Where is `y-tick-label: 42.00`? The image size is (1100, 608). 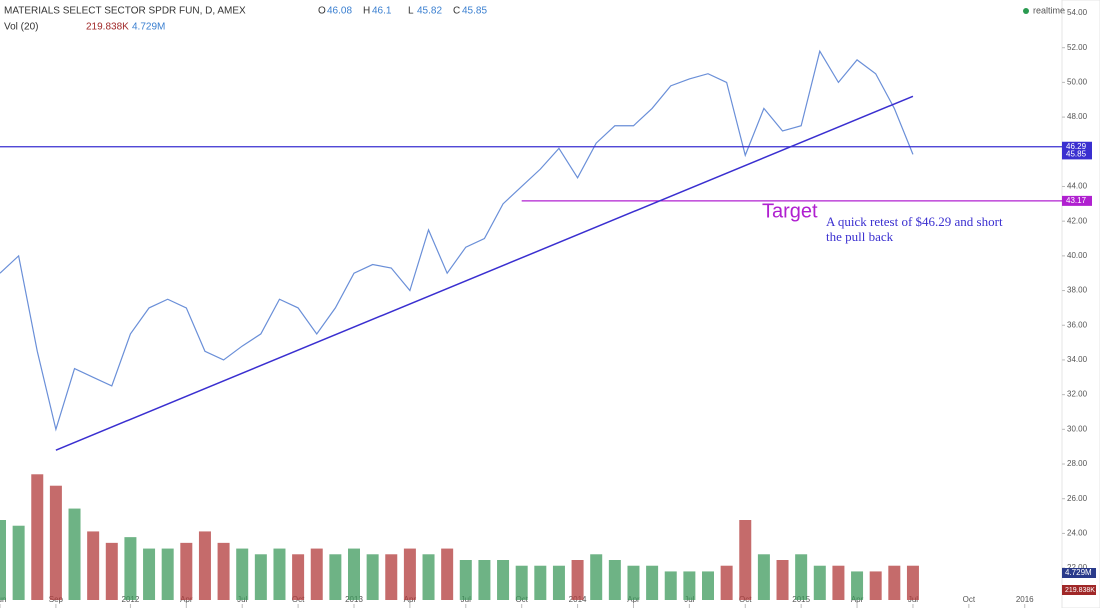
y-tick-label: 42.00 is located at coordinates (1077, 220).